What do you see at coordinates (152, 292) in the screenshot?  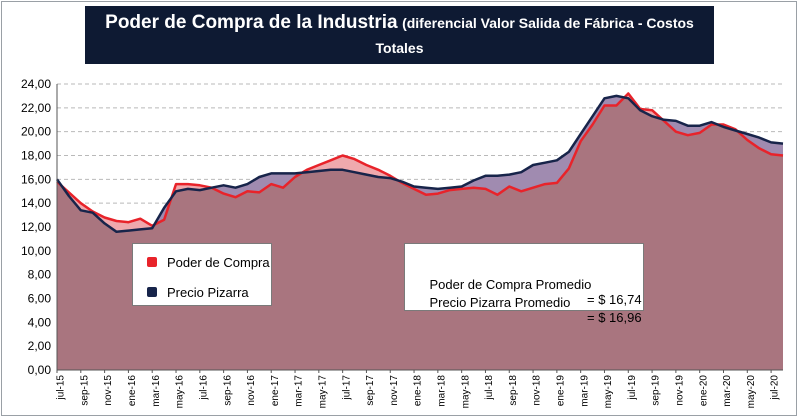 I see `legend-swatch-pizarra` at bounding box center [152, 292].